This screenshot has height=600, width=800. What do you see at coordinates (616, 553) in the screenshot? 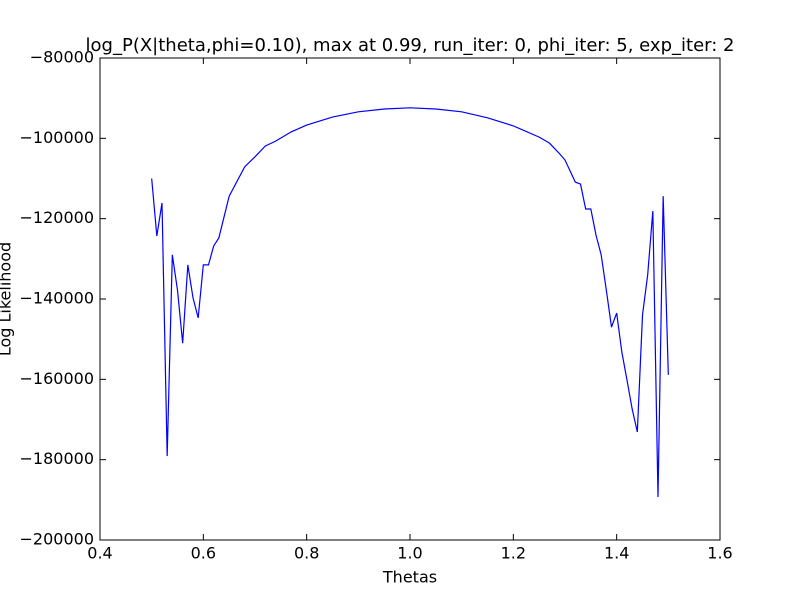
I see `x-tick-label: 1.4` at bounding box center [616, 553].